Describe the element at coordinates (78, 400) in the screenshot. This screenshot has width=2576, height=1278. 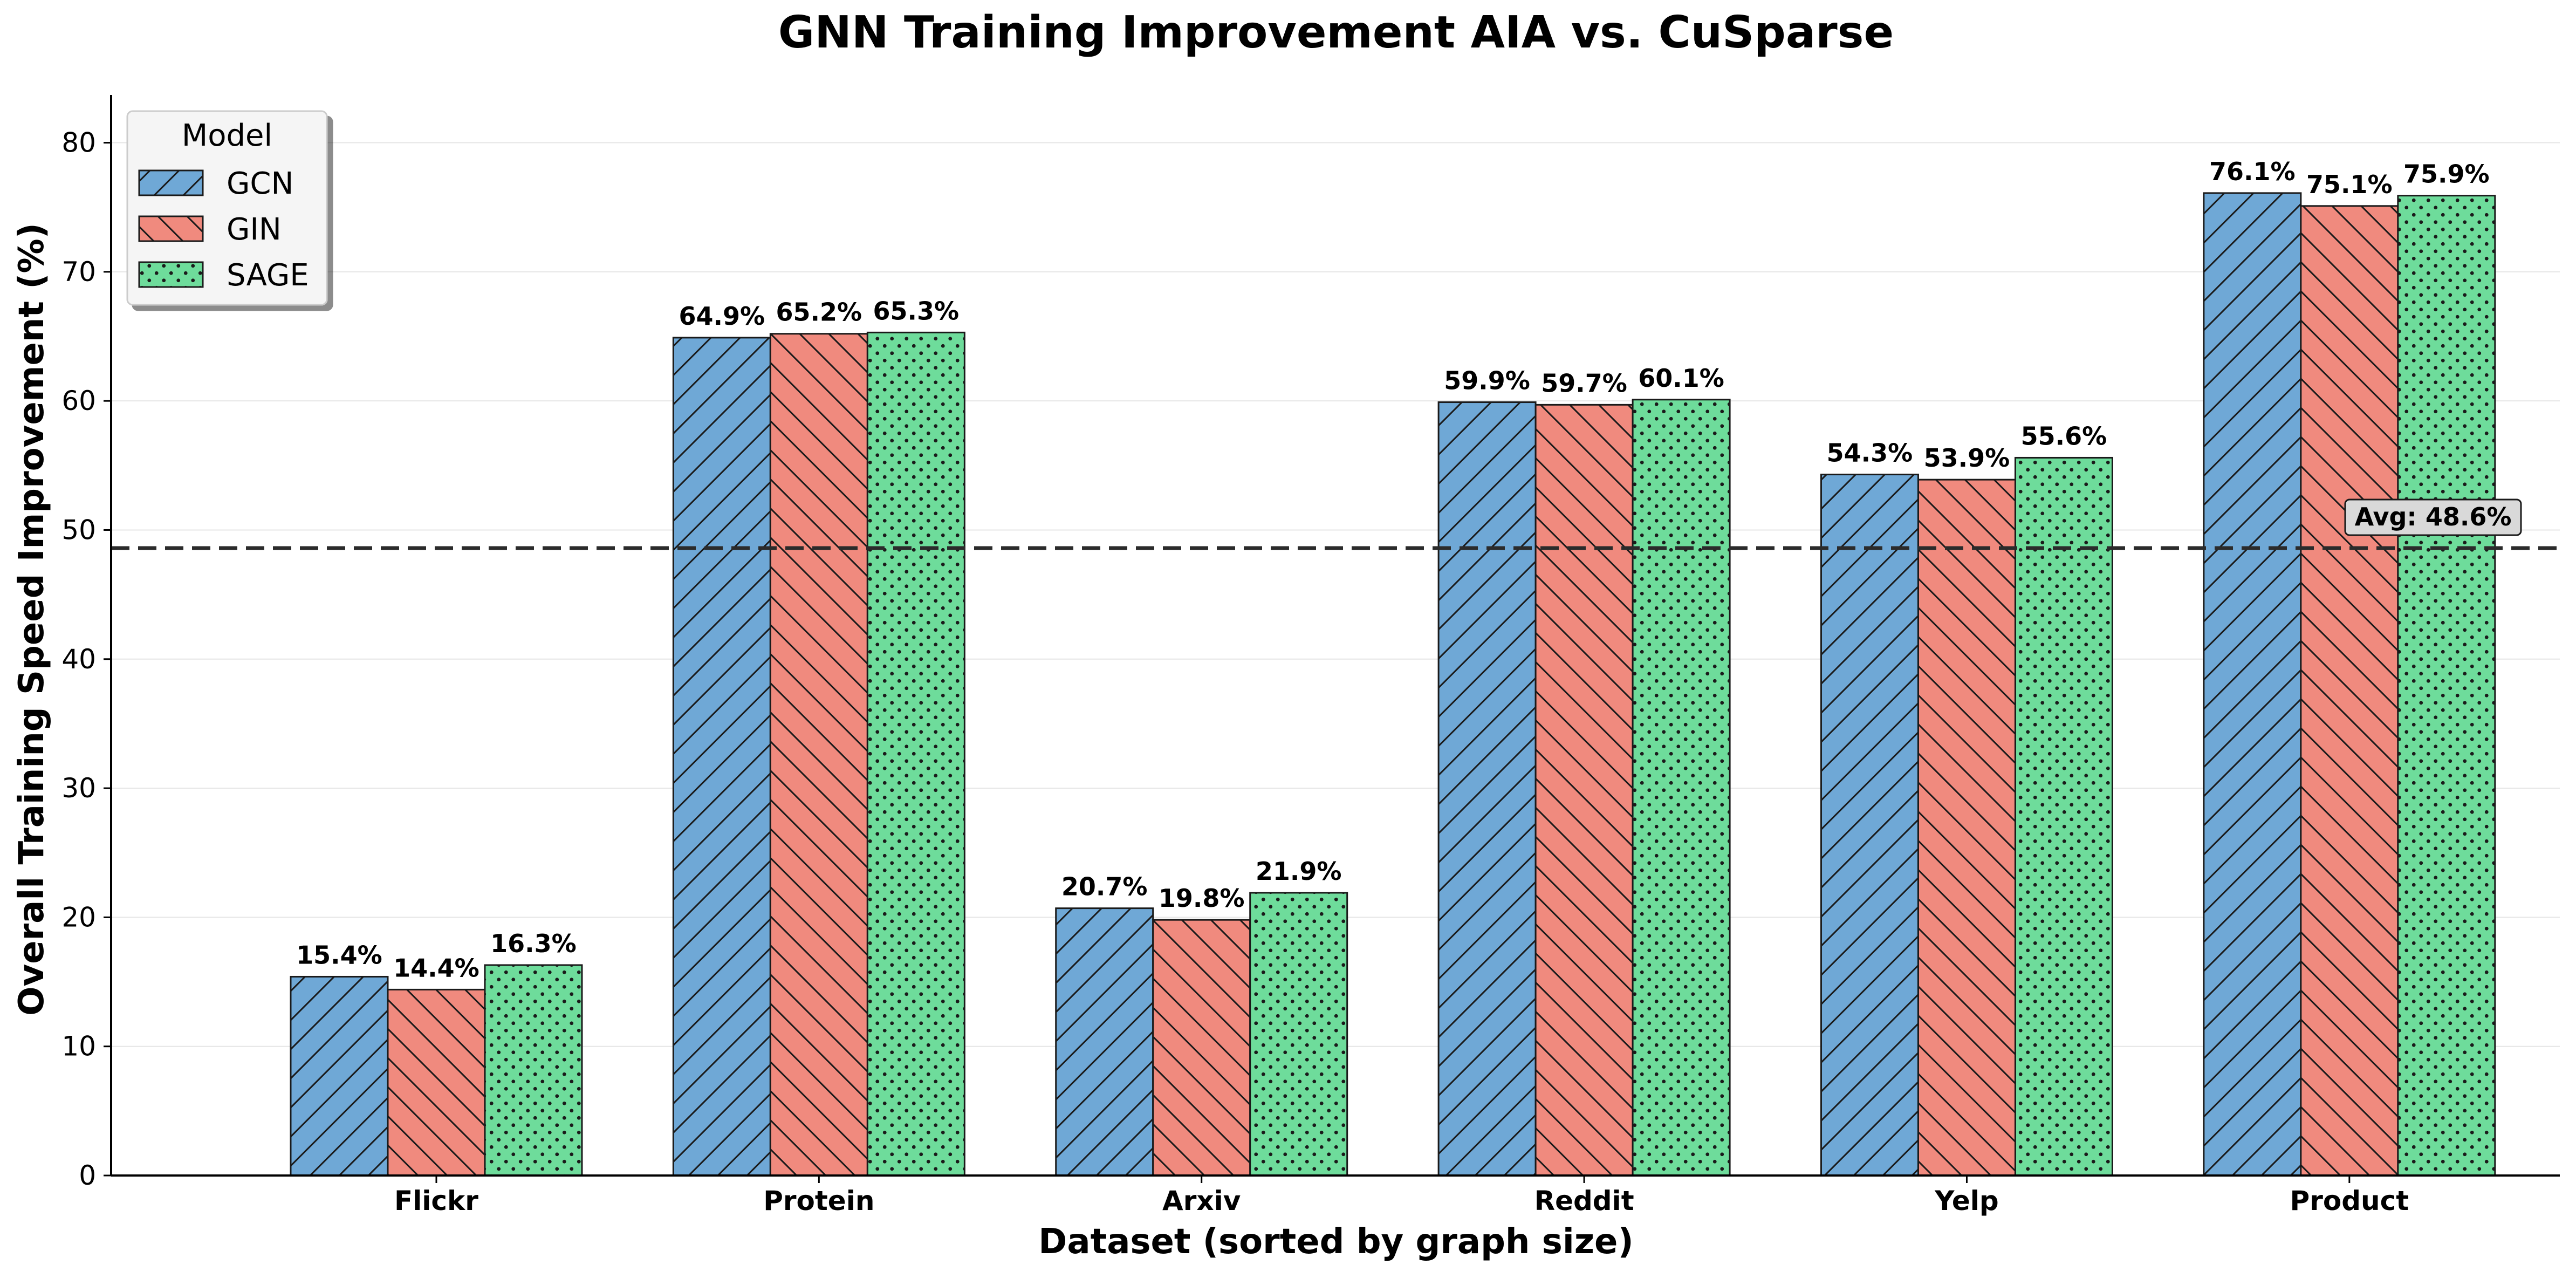
I see `y-tick-label: 60` at that location.